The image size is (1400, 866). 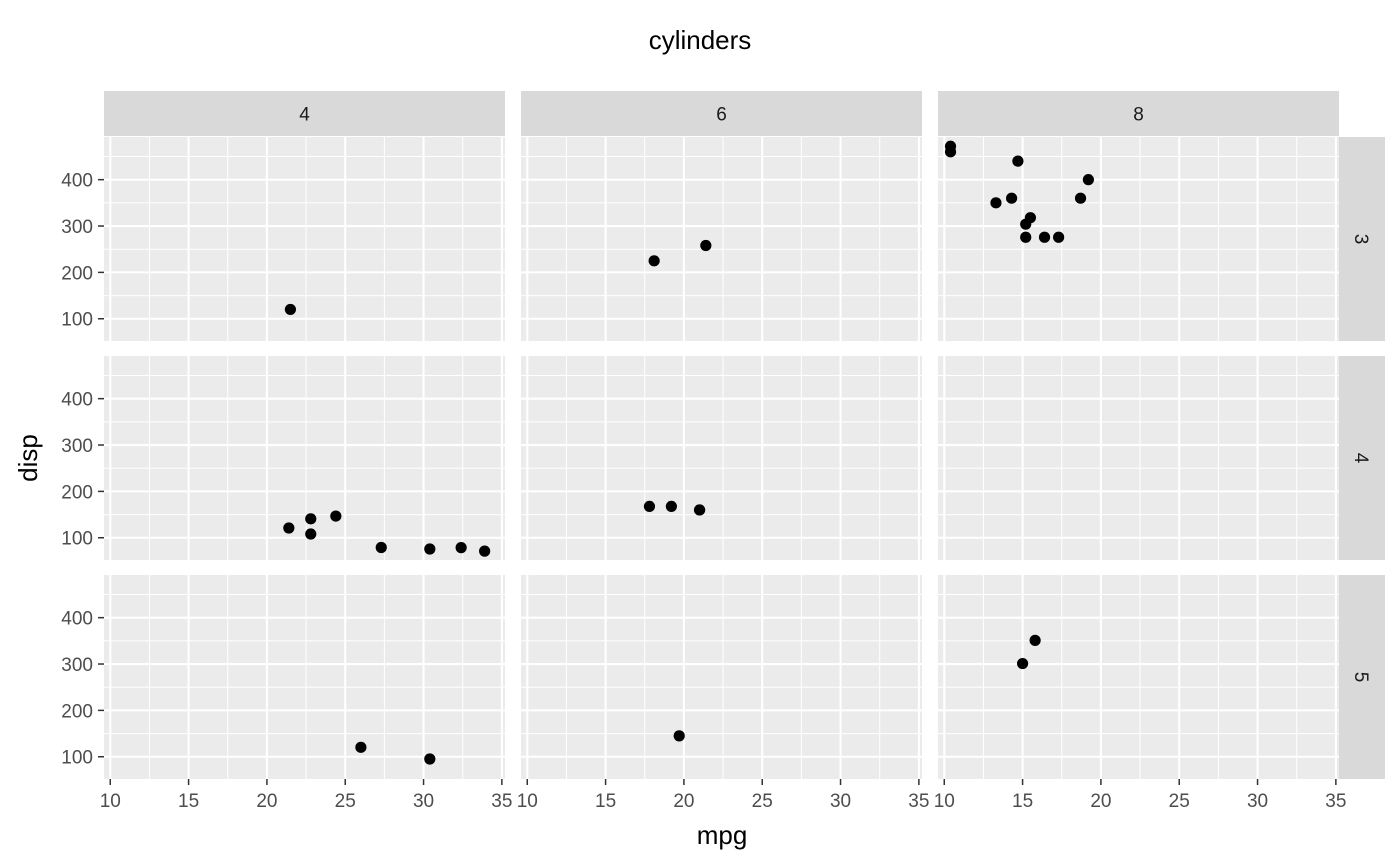 I want to click on row-strip-label: 5, so click(x=1360, y=677).